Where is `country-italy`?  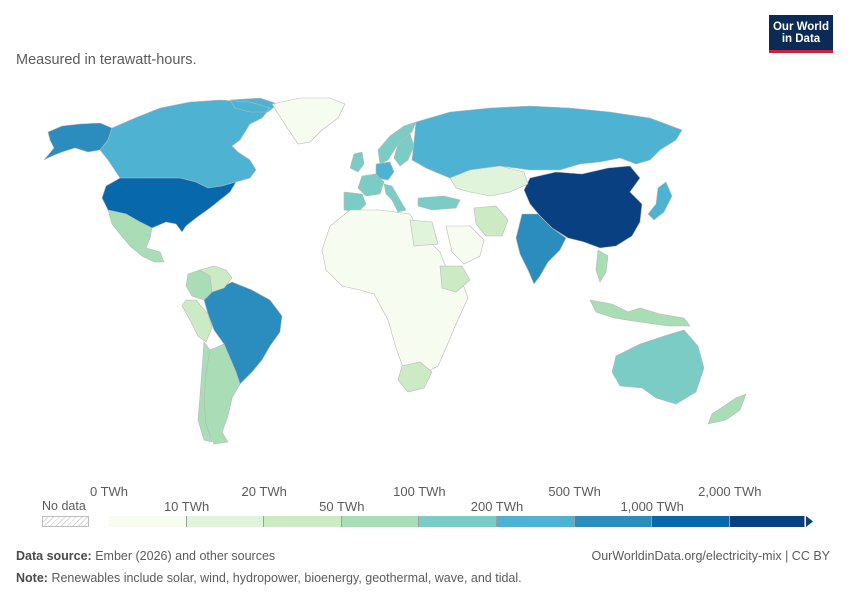 country-italy is located at coordinates (395, 198).